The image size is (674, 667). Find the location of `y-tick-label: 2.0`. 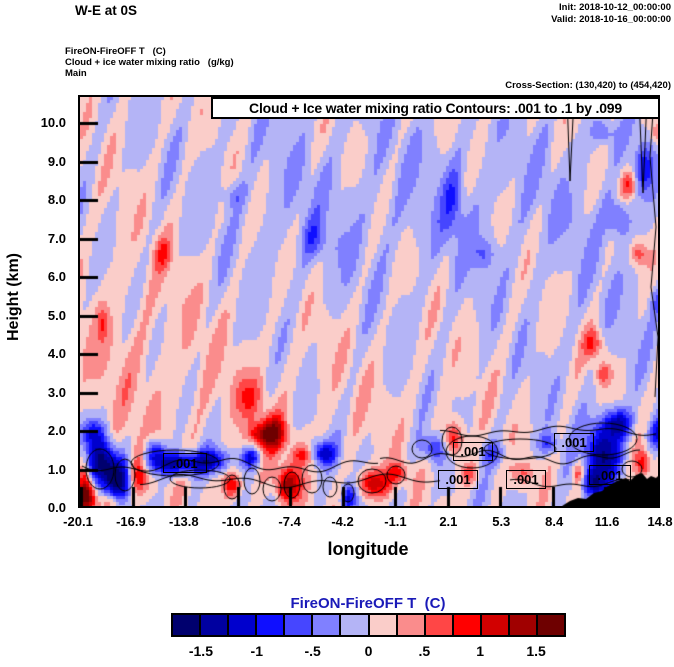

y-tick-label: 2.0 is located at coordinates (56, 430).